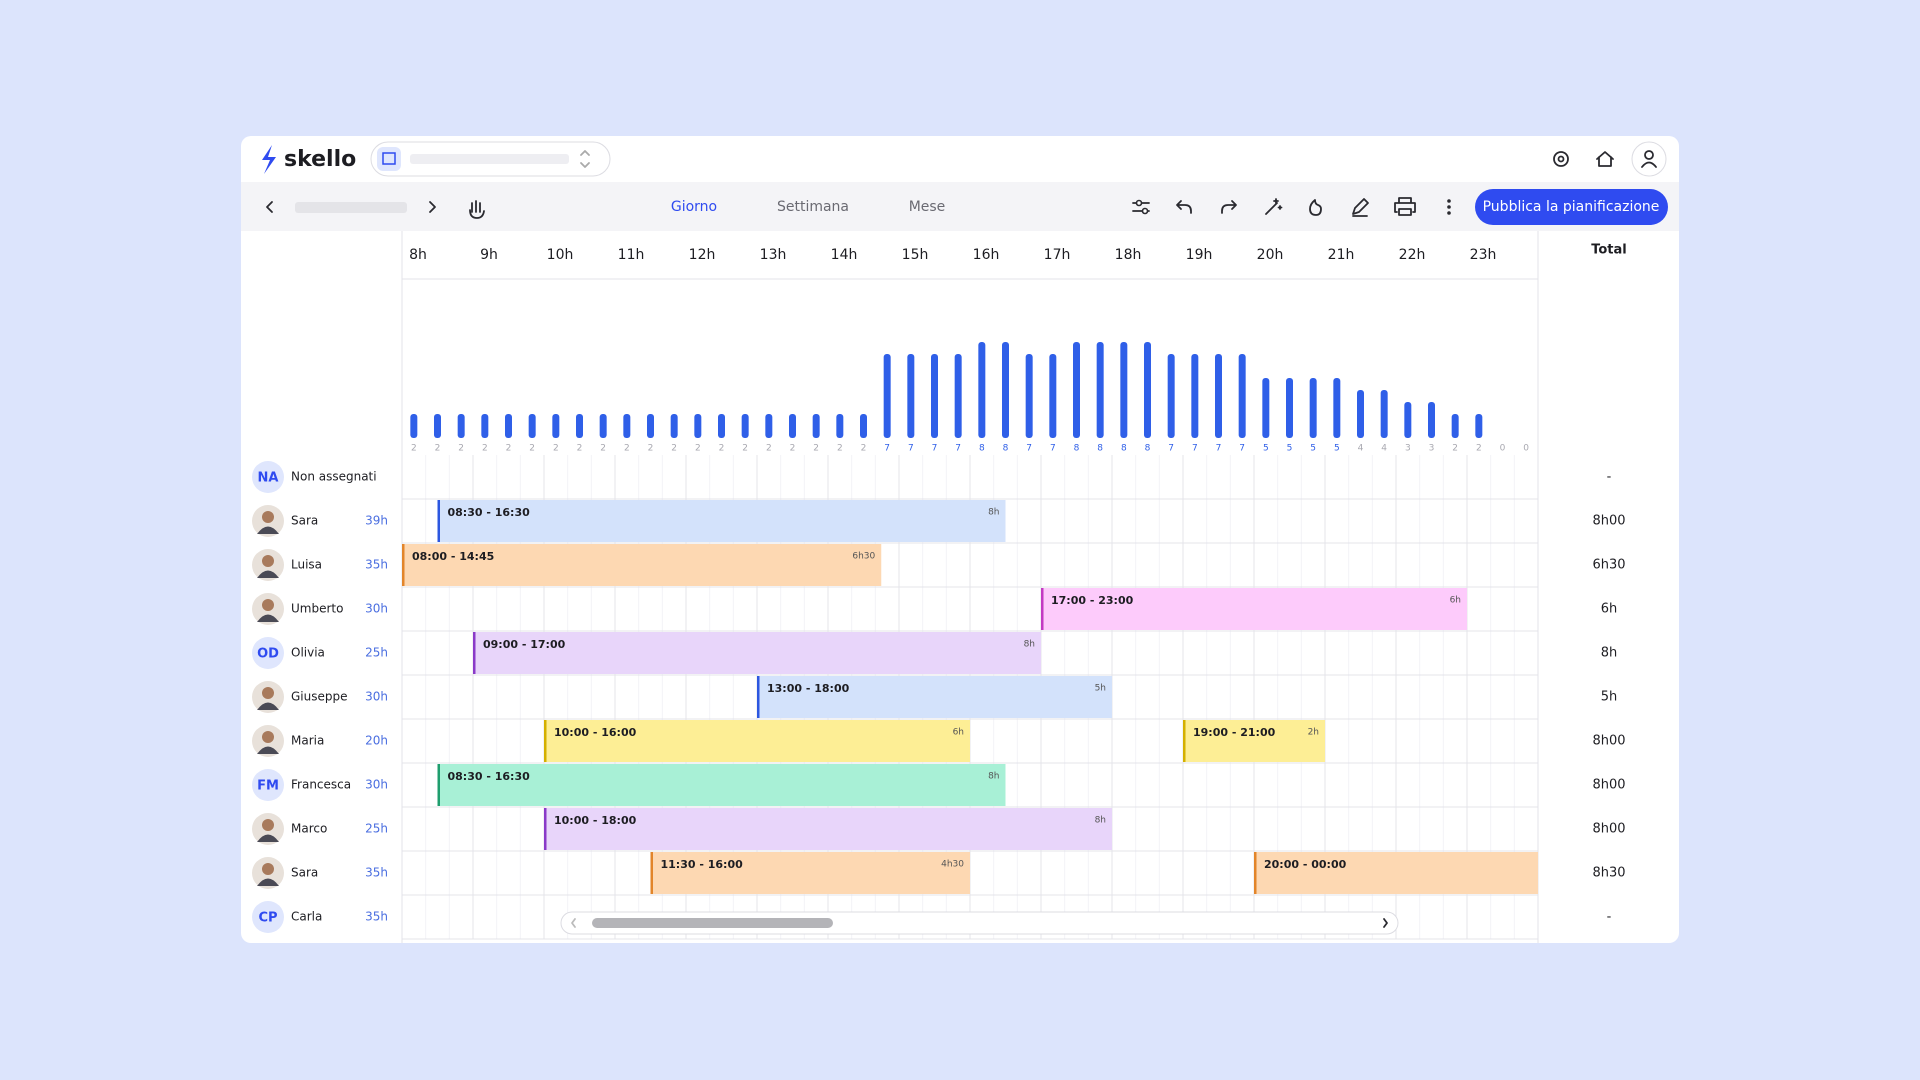 This screenshot has height=1080, width=1920. I want to click on logo-mark, so click(269, 159).